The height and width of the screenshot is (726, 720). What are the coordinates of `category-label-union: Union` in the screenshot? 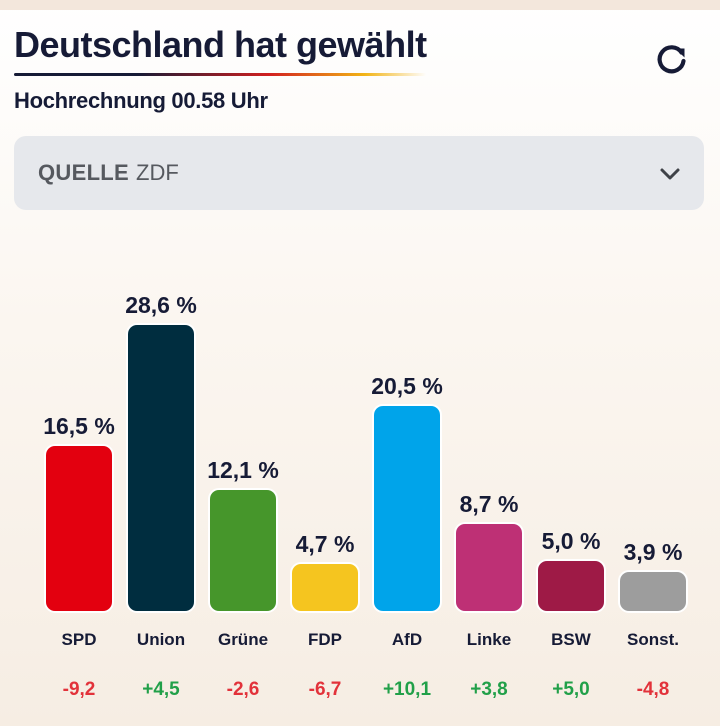 It's located at (161, 639).